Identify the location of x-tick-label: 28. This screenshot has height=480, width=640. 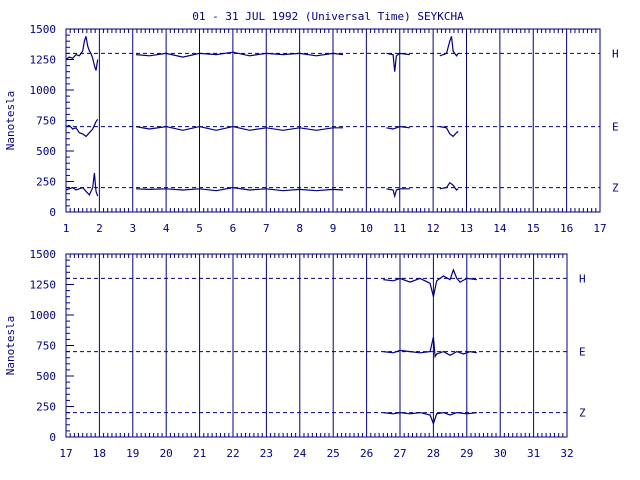
(433, 453).